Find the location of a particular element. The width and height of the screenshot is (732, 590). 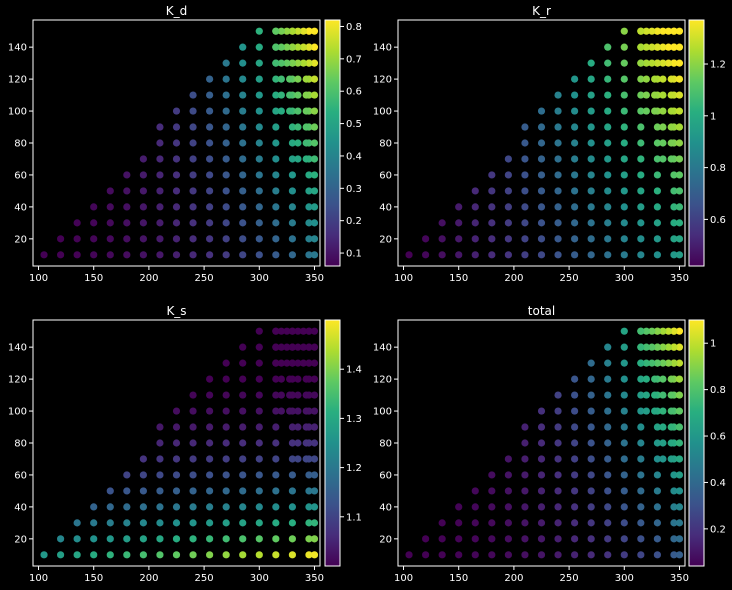

colorbar is located at coordinates (332, 443).